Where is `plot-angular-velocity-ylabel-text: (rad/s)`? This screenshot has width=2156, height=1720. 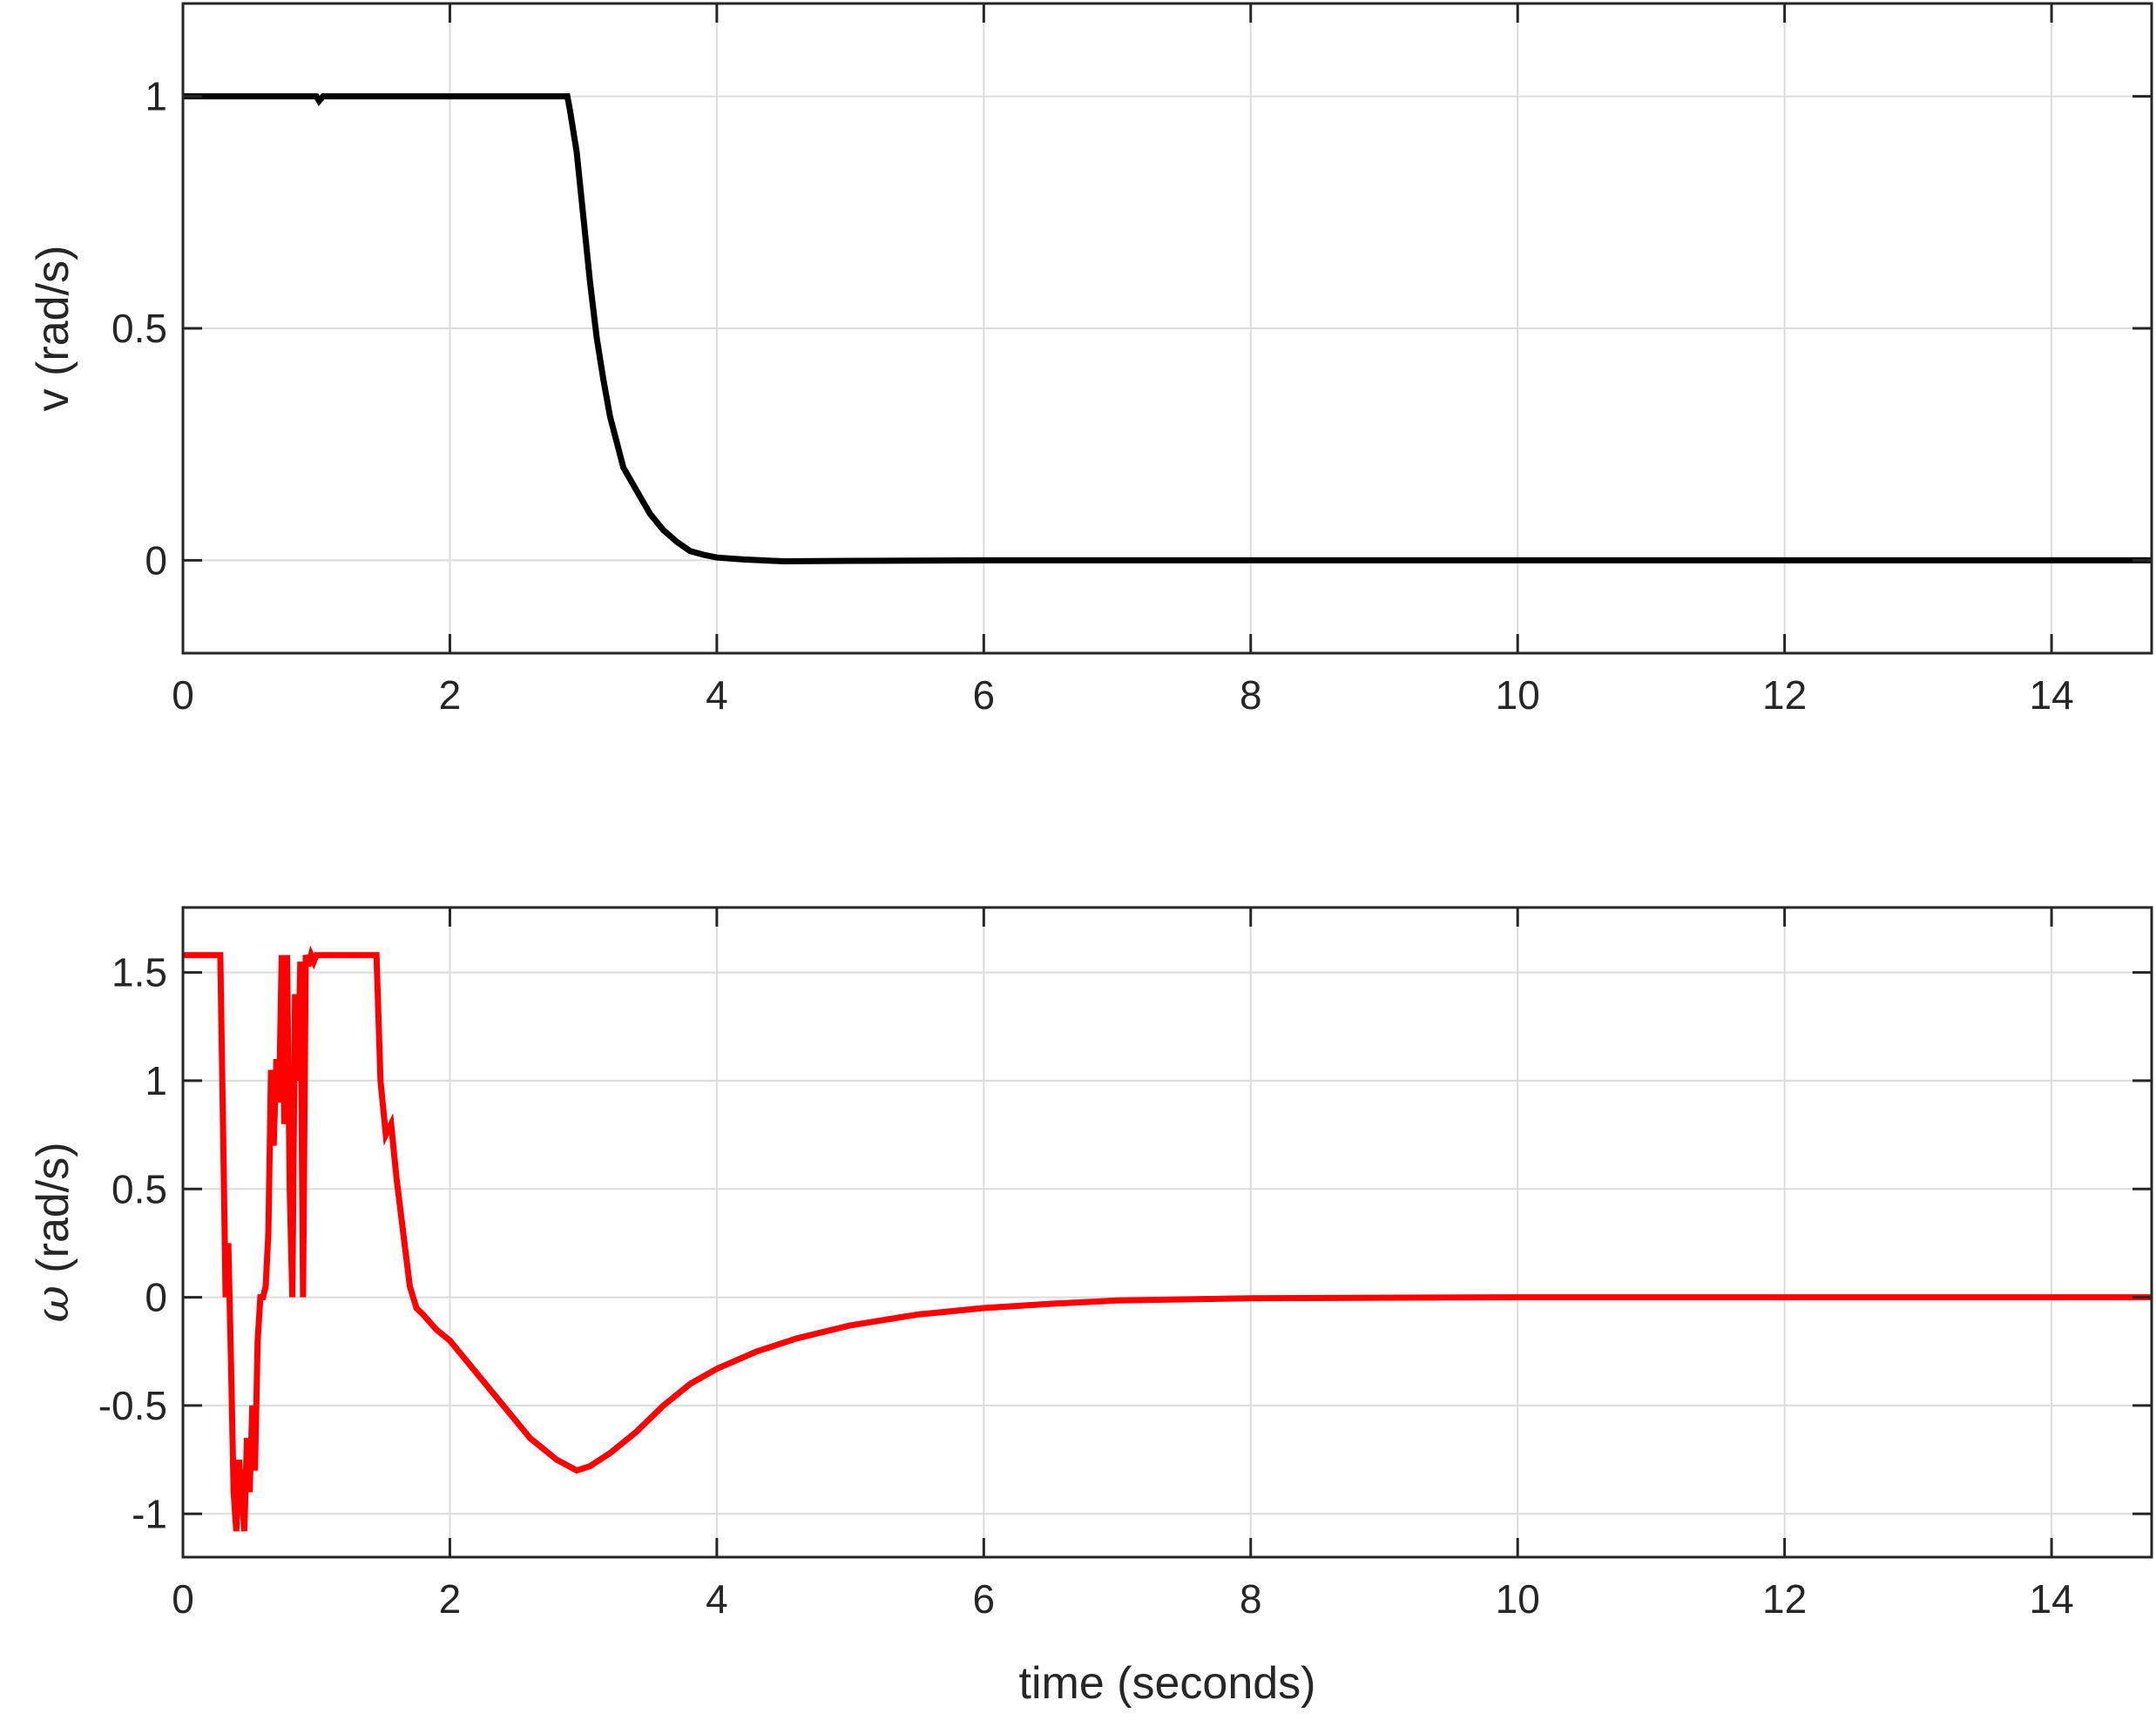 plot-angular-velocity-ylabel-text: (rad/s) is located at coordinates (53, 1213).